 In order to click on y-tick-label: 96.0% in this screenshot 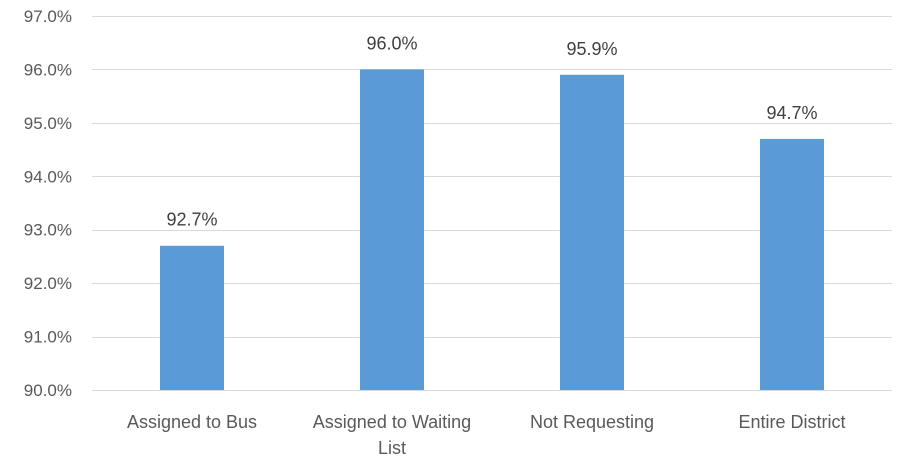, I will do `click(48, 69)`.